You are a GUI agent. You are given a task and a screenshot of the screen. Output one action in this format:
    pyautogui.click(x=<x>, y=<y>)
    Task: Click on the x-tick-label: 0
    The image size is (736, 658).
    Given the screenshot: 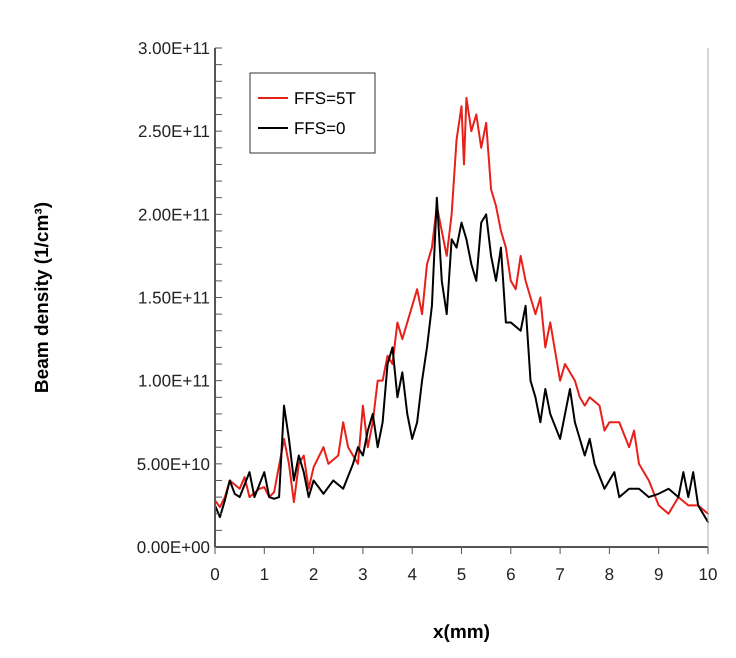 What is the action you would take?
    pyautogui.click(x=215, y=574)
    